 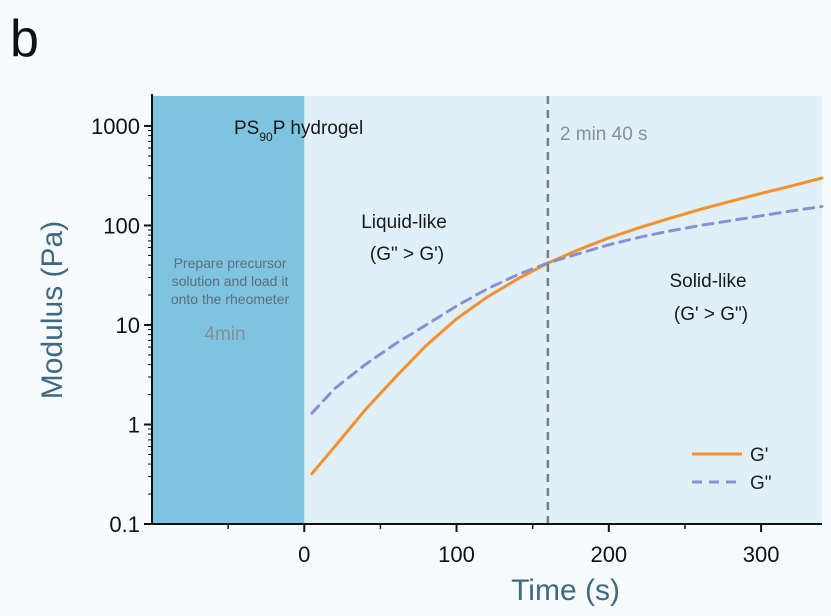 What do you see at coordinates (608, 554) in the screenshot?
I see `x-tick-label: 200` at bounding box center [608, 554].